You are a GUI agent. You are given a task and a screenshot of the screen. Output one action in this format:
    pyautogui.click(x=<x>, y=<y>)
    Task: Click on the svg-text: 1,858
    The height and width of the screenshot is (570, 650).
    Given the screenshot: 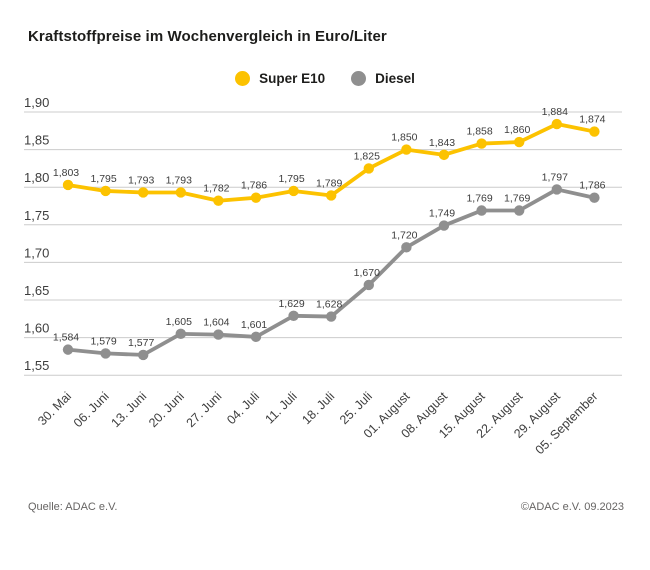 What is the action you would take?
    pyautogui.click(x=479, y=132)
    